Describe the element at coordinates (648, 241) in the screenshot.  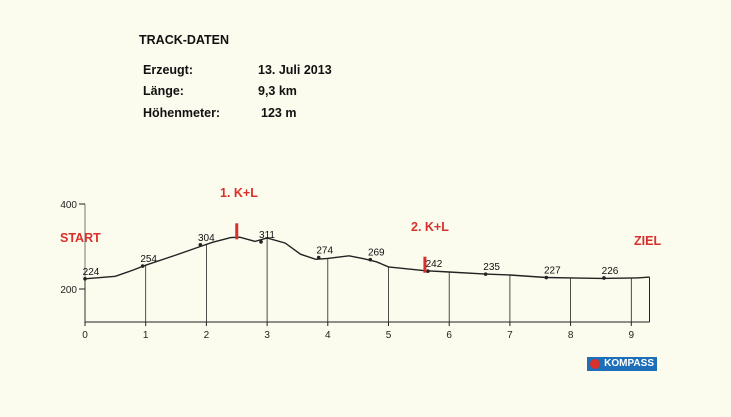
I see `finish-label: ZIEL` at that location.